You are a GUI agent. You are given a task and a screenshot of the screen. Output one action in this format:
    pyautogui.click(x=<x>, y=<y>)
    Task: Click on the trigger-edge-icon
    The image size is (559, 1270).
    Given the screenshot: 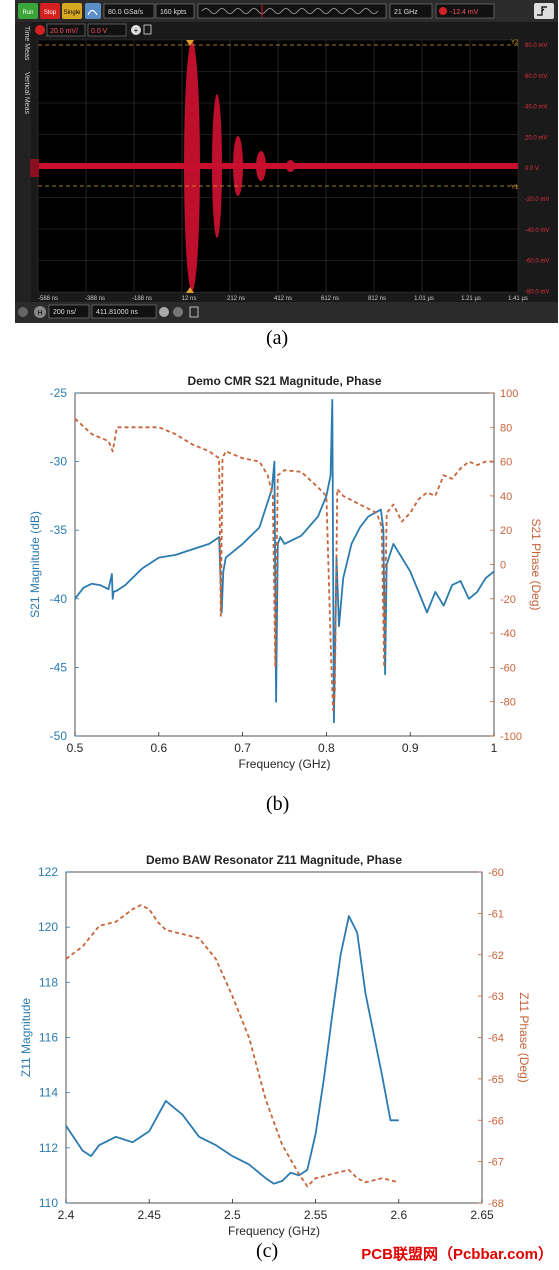 What is the action you would take?
    pyautogui.click(x=544, y=11)
    